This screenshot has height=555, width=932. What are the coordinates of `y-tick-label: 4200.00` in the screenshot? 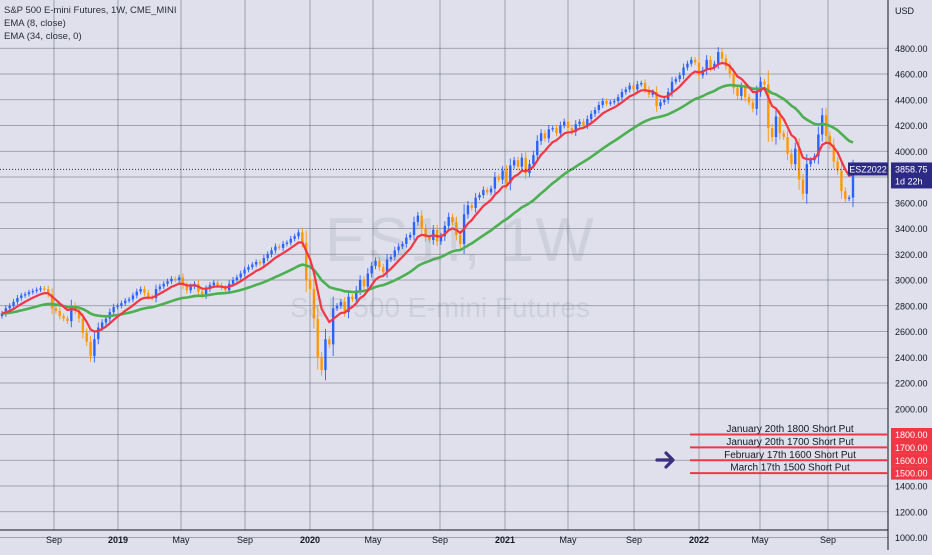 It's located at (911, 126).